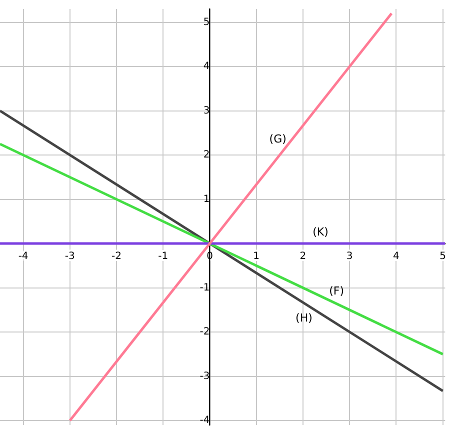 This screenshot has height=434, width=449. Describe the element at coordinates (320, 231) in the screenshot. I see `series-label: (K)` at that location.